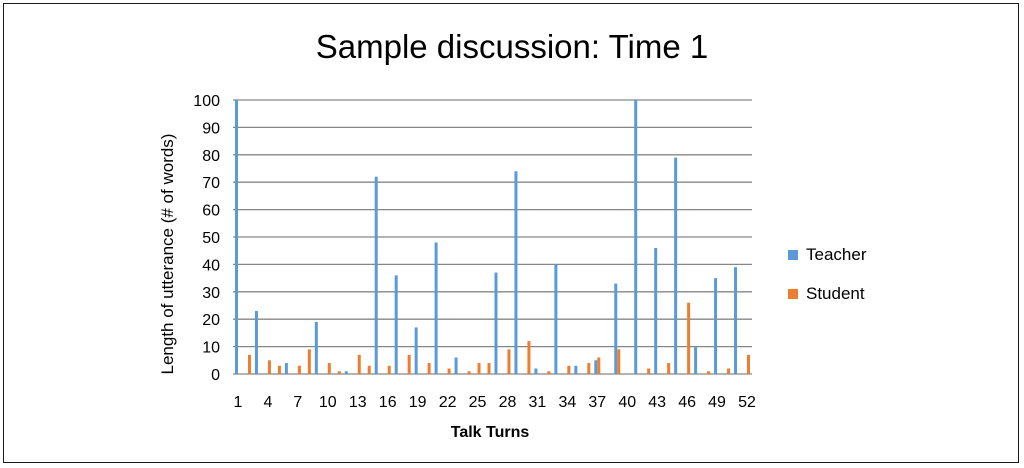  I want to click on x-tick-label-31: 31, so click(538, 402).